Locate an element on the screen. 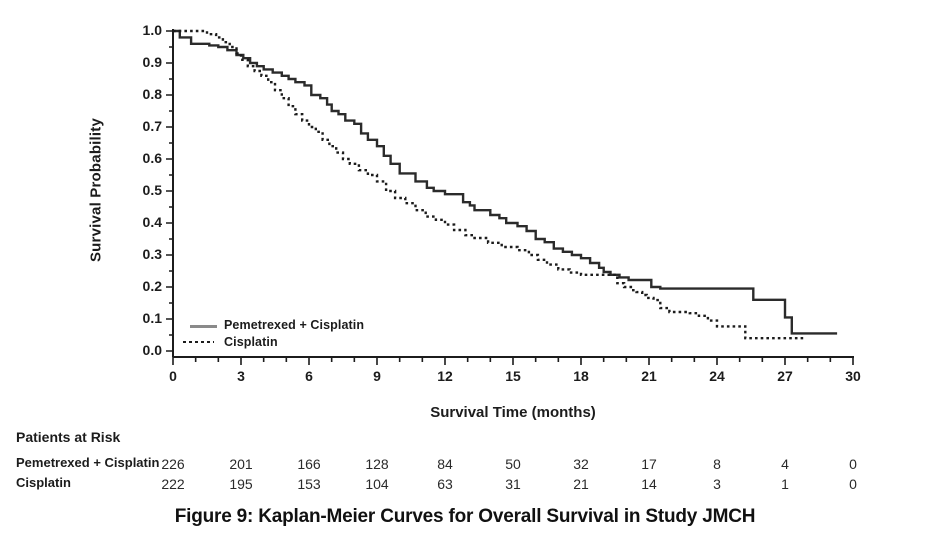 This screenshot has width=930, height=548. y-tick-label: 0.9 is located at coordinates (152, 62).